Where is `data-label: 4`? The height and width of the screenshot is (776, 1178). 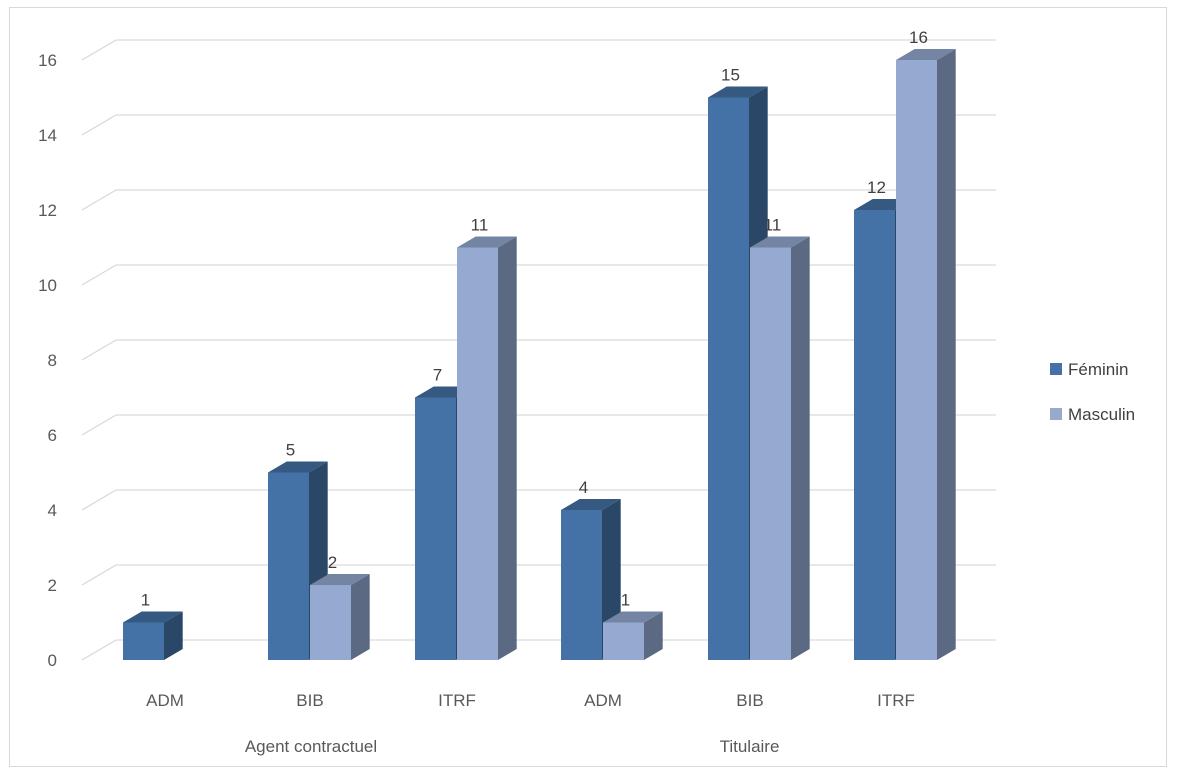
data-label: 4 is located at coordinates (583, 487).